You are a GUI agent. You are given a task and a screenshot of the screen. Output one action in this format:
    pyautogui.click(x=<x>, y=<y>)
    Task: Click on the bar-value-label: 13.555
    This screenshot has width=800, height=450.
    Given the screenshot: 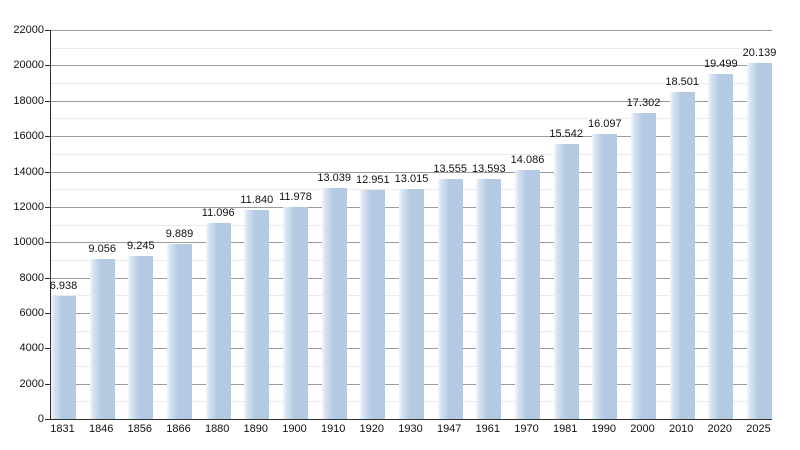 What is the action you would take?
    pyautogui.click(x=450, y=169)
    